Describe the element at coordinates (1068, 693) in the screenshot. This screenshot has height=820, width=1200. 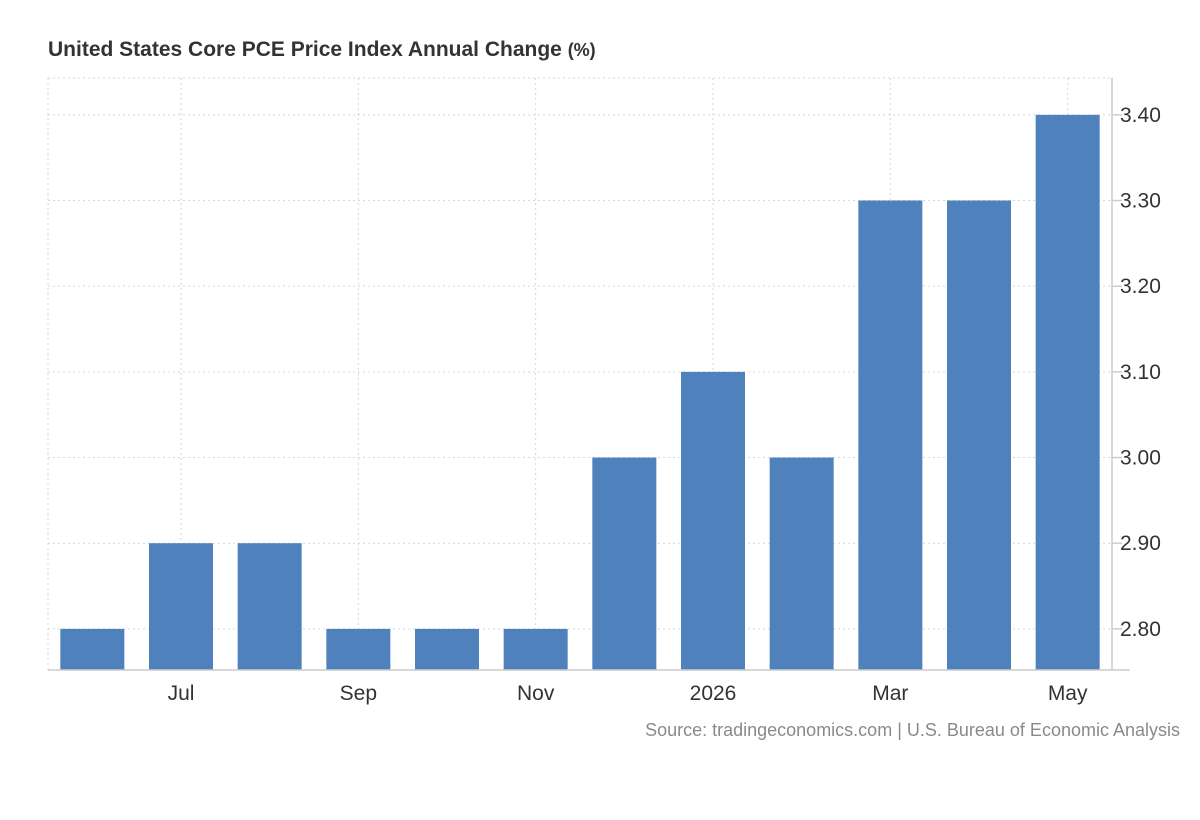
I see `x-tick-label: May` at that location.